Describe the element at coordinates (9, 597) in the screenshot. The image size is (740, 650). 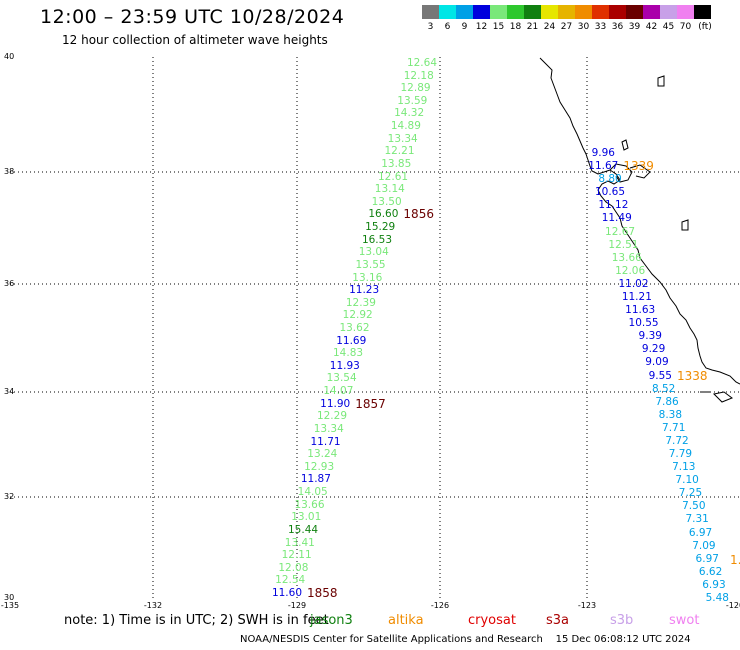
I see `lat-tick-label: 30` at that location.